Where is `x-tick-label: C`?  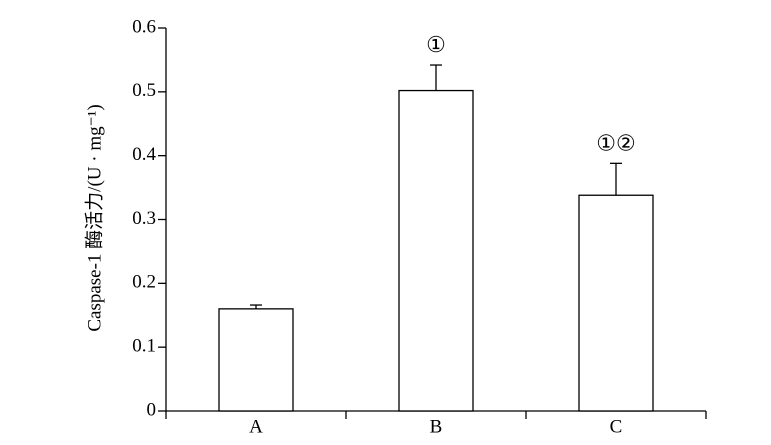
x-tick-label: C is located at coordinates (616, 426).